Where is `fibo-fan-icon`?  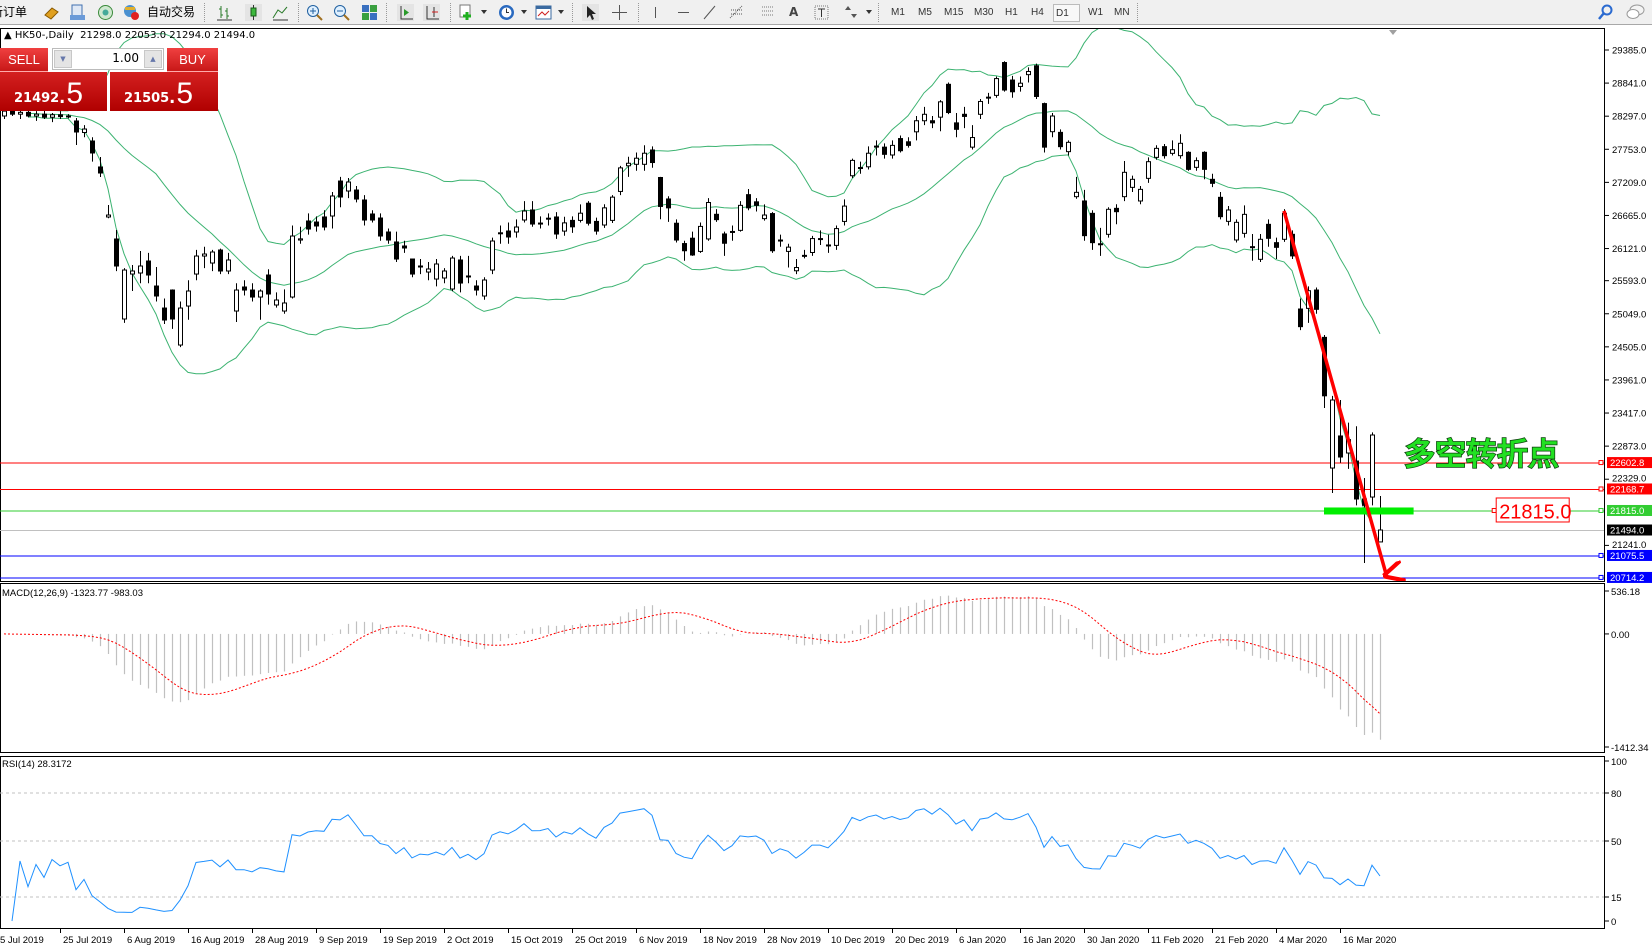
fibo-fan-icon is located at coordinates (768, 12).